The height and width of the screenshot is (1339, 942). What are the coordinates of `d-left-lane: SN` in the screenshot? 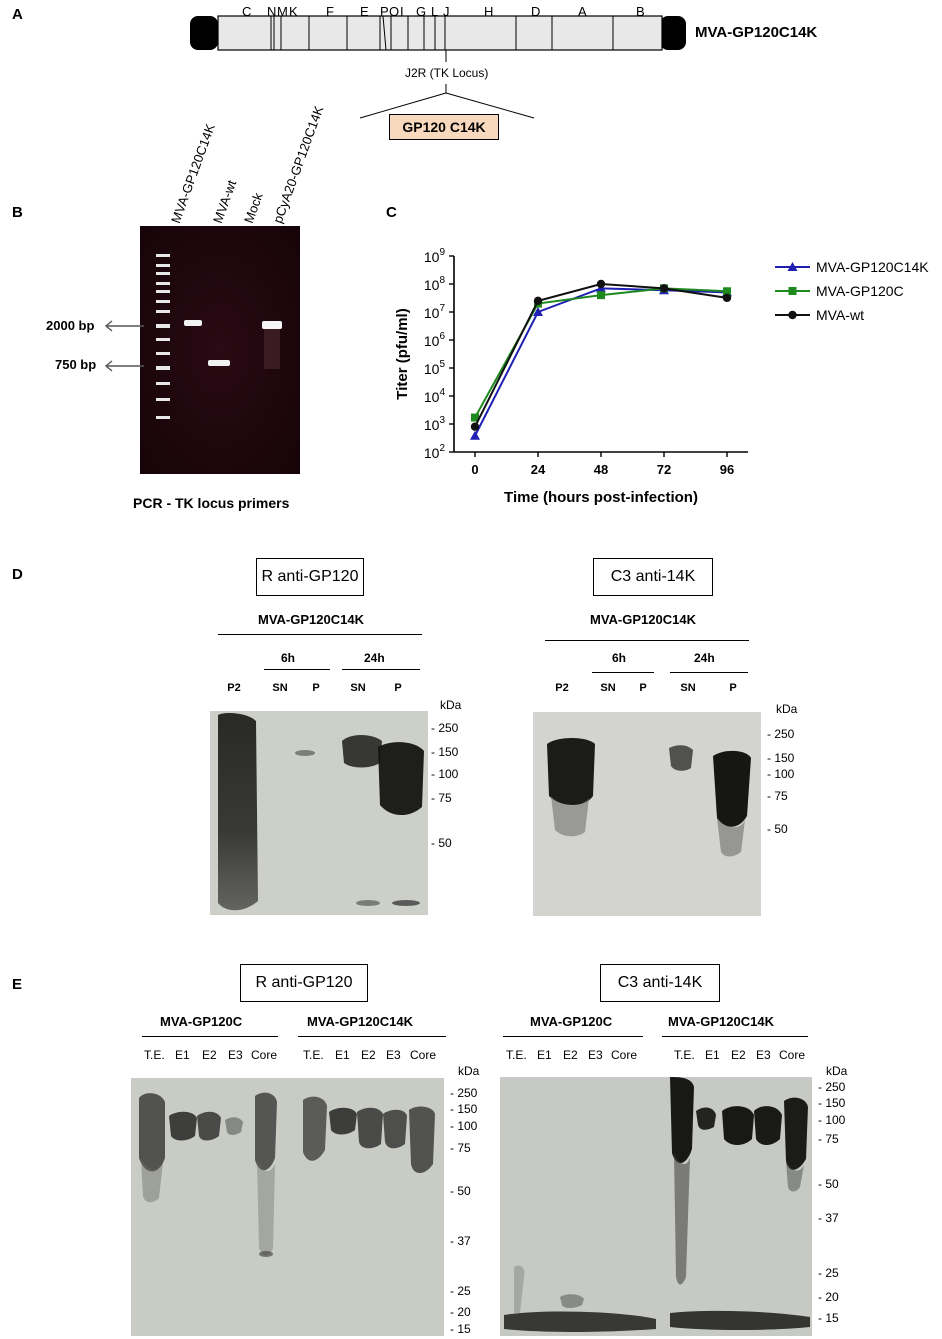 It's located at (358, 688).